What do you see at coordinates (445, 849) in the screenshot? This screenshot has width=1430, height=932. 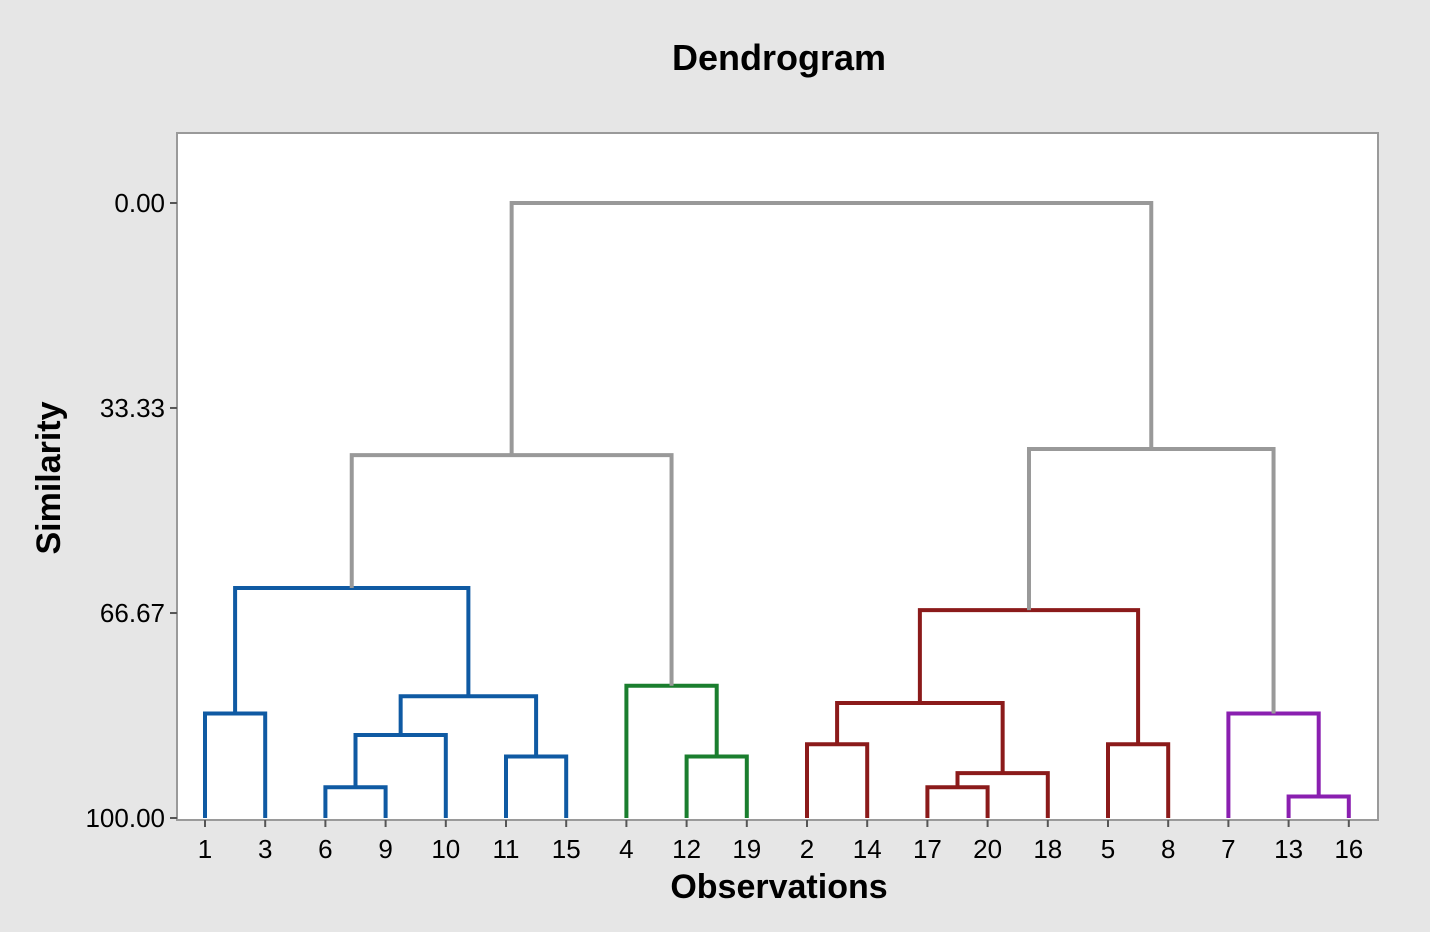 I see `leaf-label-10: 10` at bounding box center [445, 849].